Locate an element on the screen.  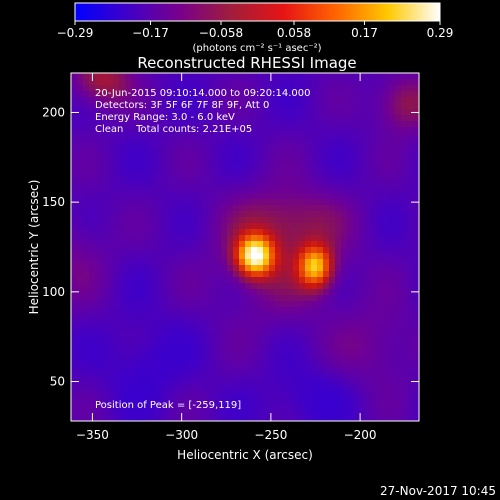
colorbar-tick-label: 0.058 is located at coordinates (294, 33).